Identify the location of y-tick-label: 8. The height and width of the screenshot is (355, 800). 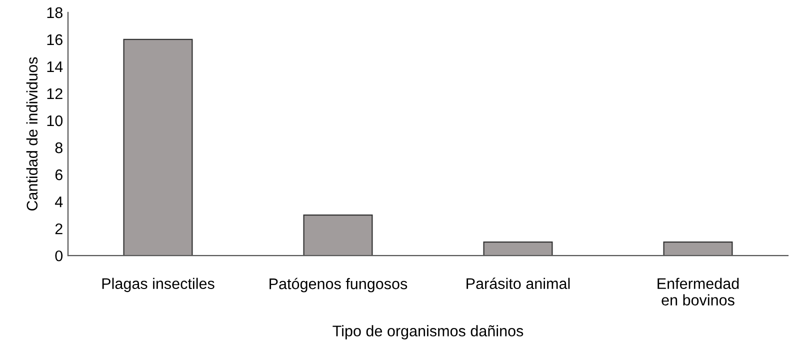
(58, 148).